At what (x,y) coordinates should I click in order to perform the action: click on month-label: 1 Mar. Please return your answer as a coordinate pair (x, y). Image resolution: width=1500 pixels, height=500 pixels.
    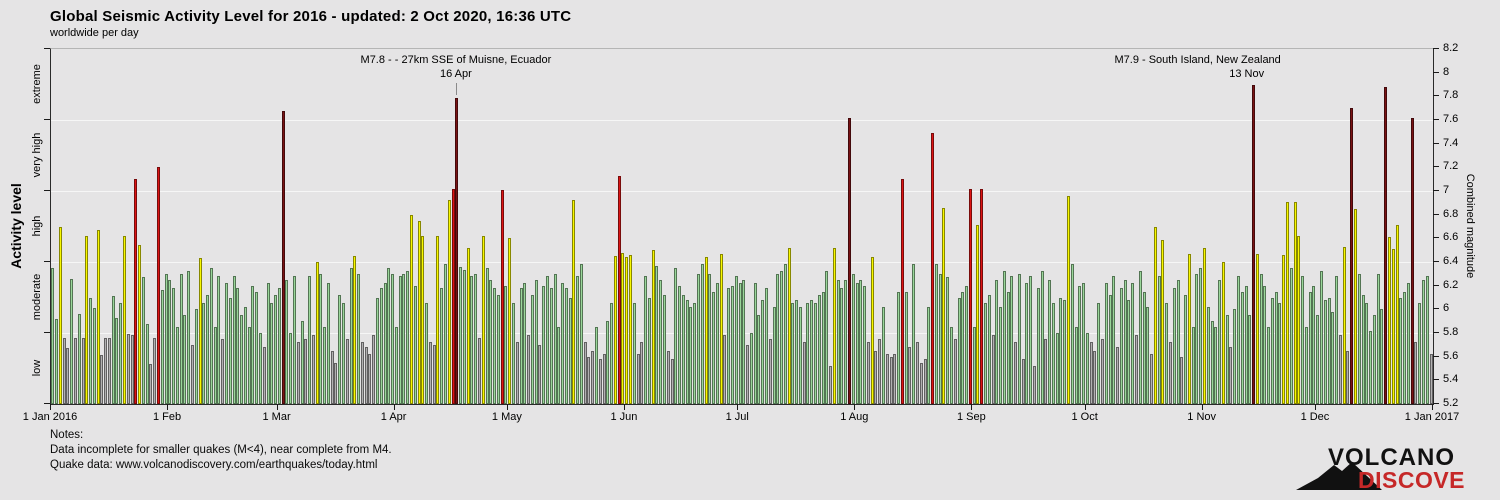
    Looking at the image, I should click on (276, 417).